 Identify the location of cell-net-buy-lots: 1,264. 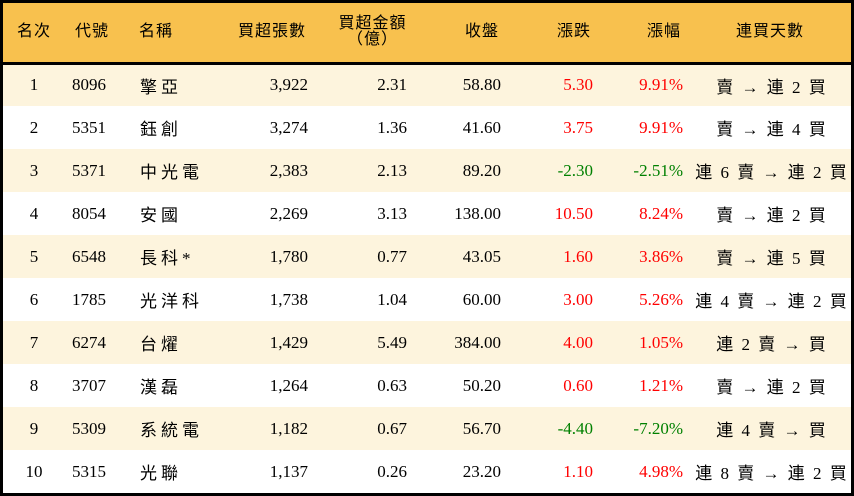
(288, 385).